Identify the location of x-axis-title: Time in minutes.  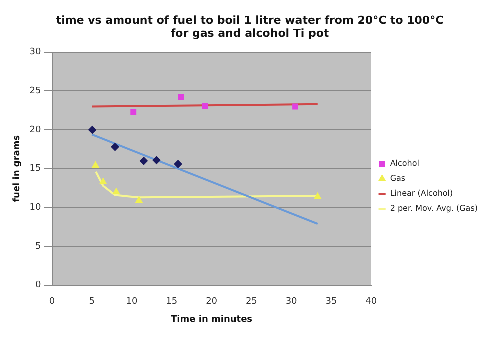
(212, 319).